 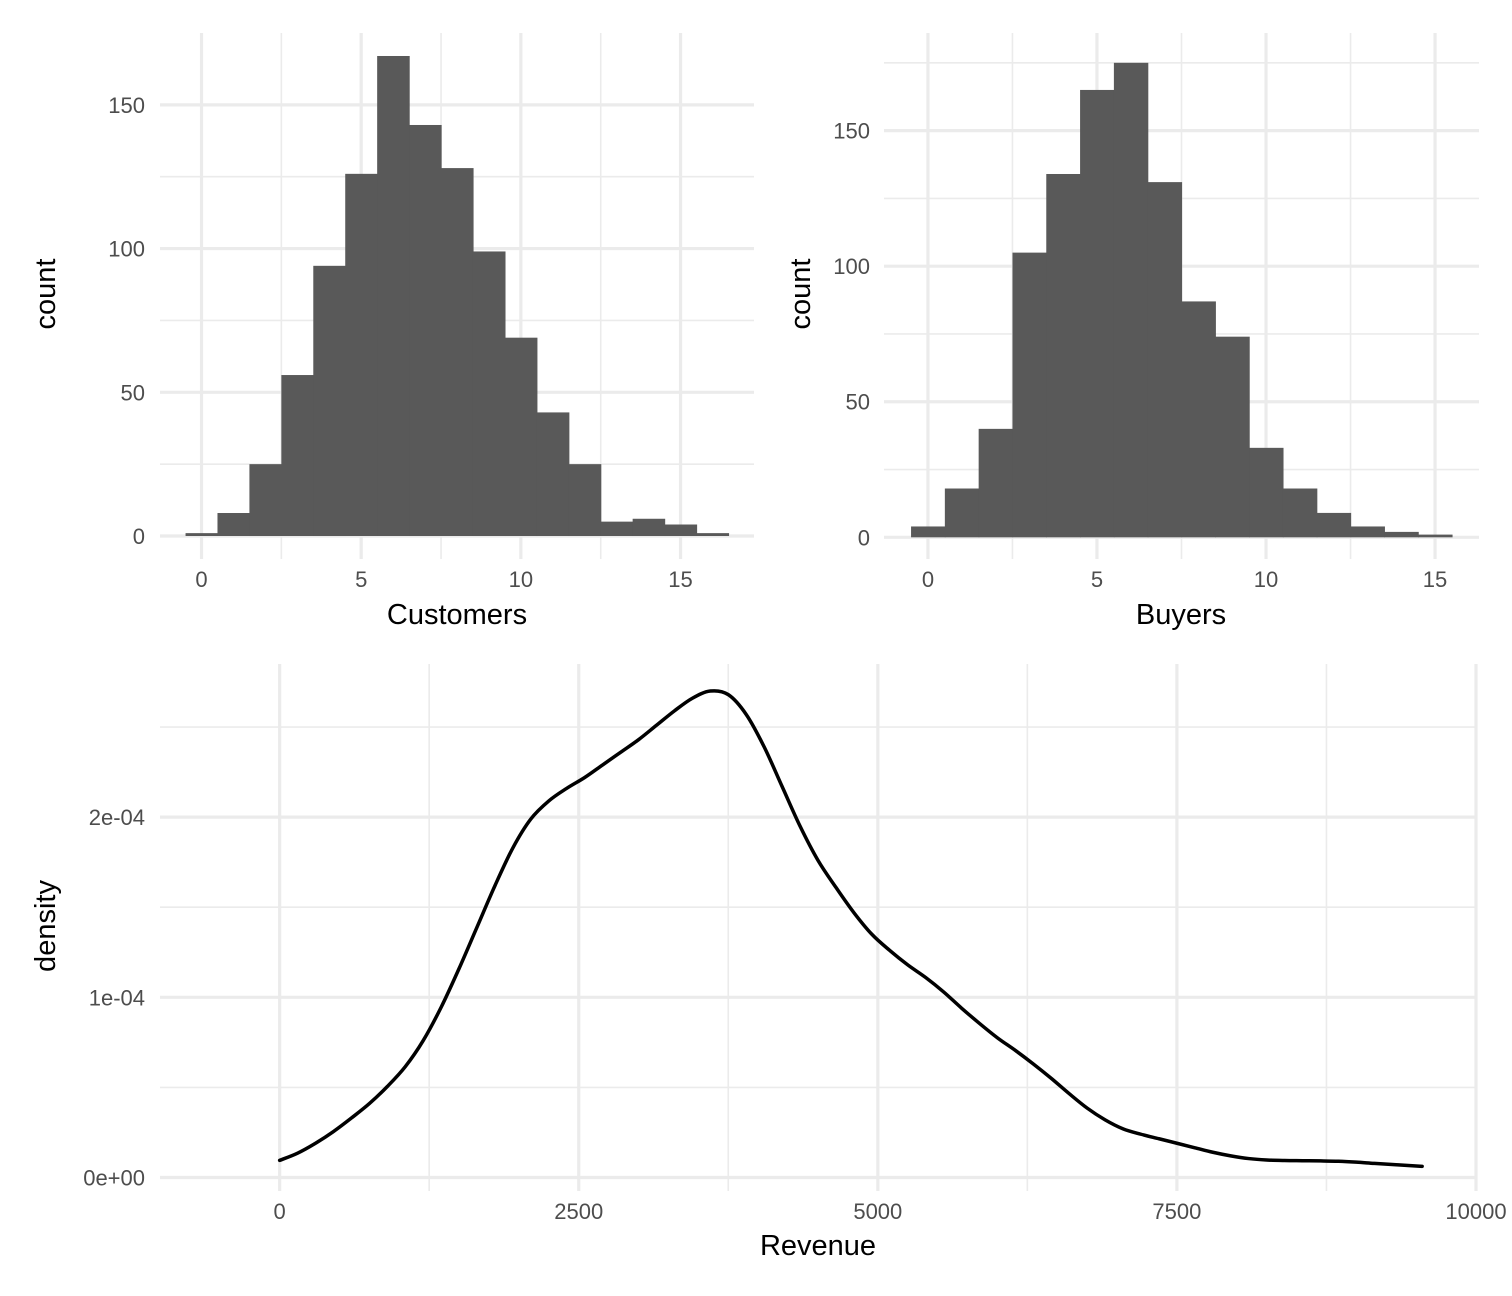 I want to click on revenue-x-tick-label: 0, so click(x=280, y=1211).